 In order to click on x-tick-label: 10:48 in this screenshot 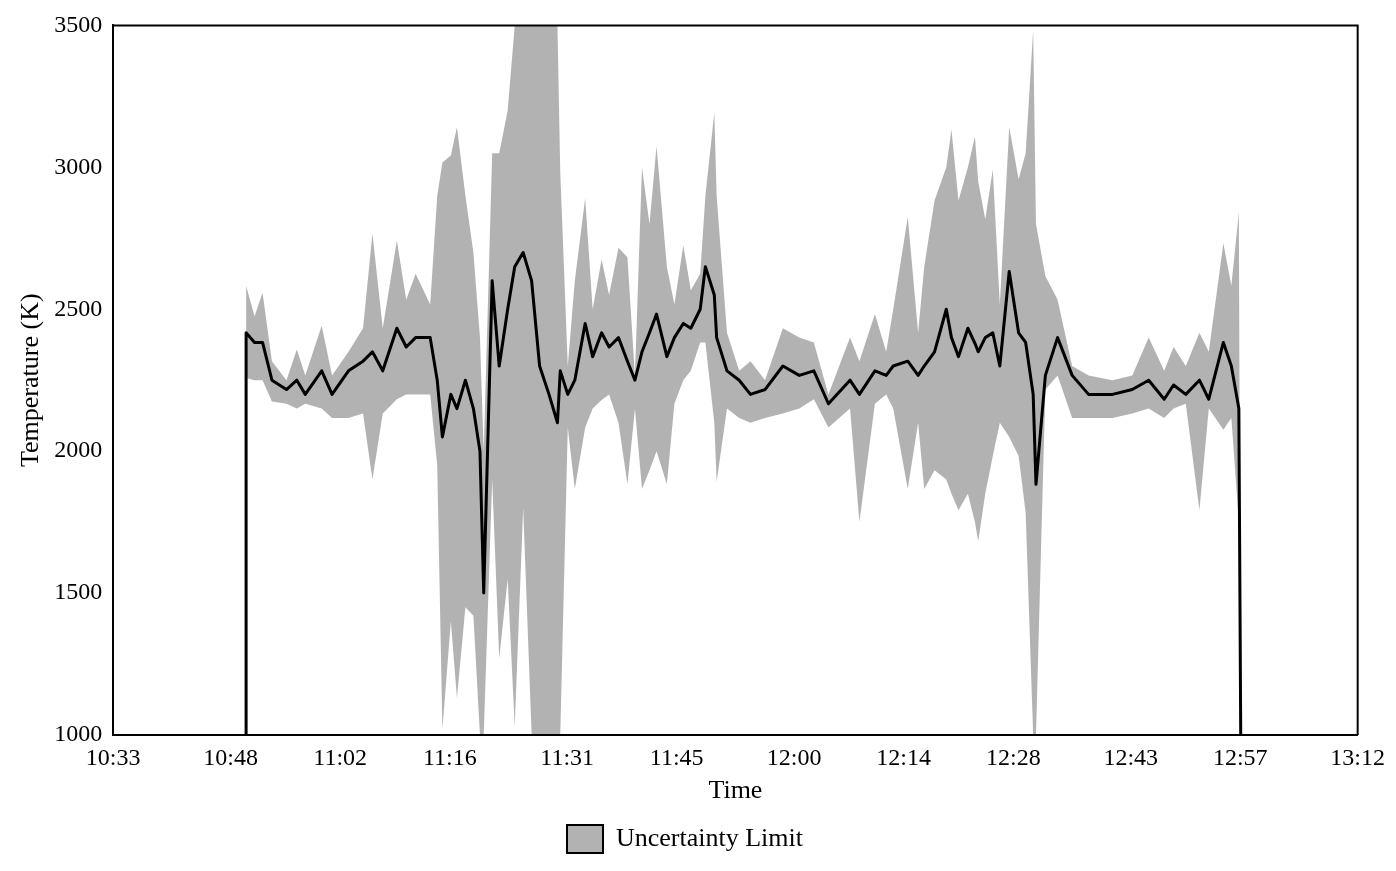, I will do `click(230, 756)`.